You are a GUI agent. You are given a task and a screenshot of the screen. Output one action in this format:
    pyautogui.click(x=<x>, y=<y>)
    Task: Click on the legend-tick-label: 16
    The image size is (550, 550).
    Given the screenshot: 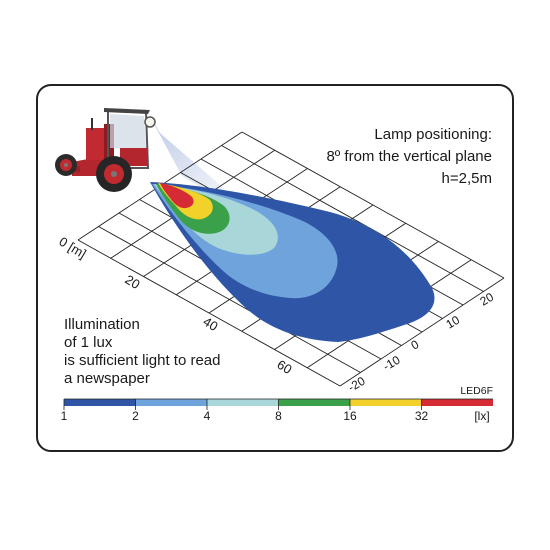 What is the action you would take?
    pyautogui.click(x=350, y=416)
    